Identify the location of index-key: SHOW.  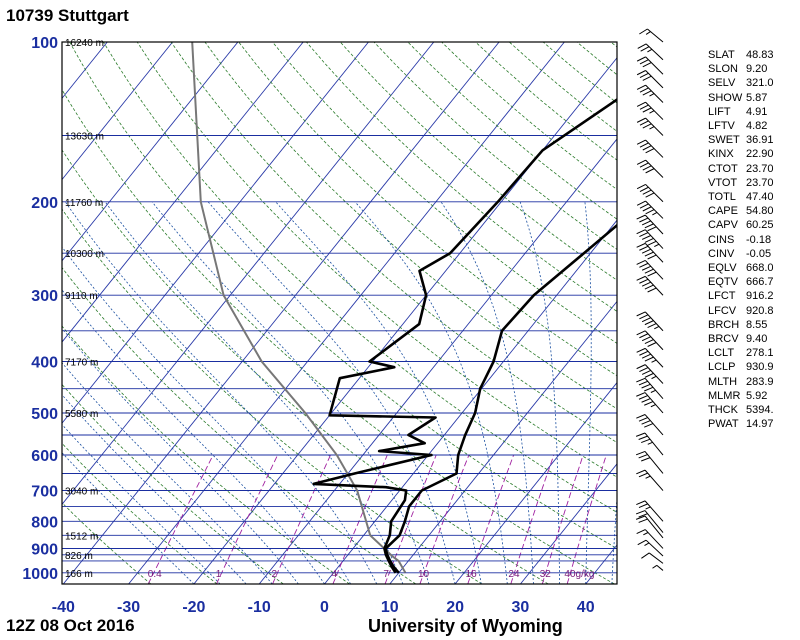
(725, 97).